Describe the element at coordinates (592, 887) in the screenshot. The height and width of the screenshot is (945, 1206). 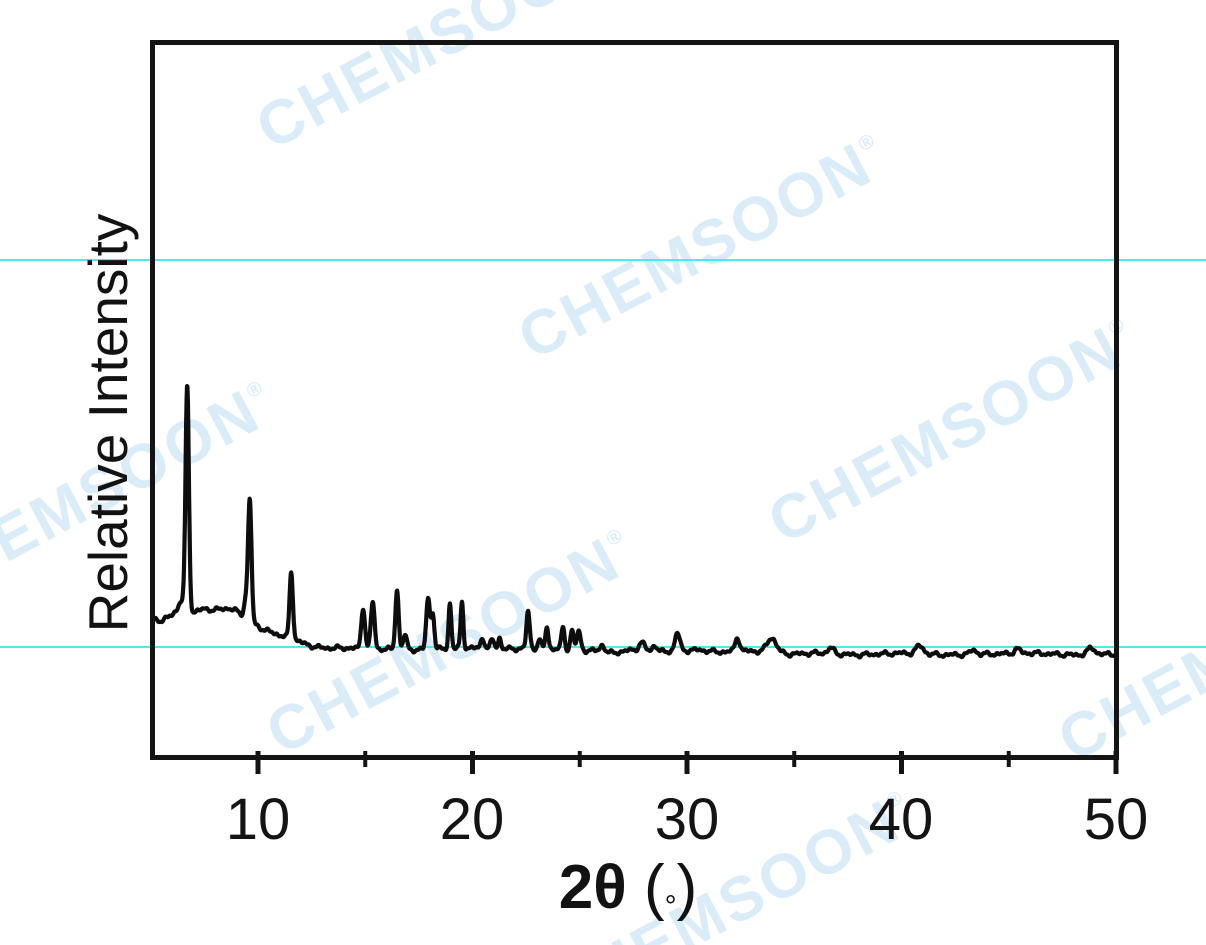
I see `x-axis-label-symbol: 2θ` at that location.